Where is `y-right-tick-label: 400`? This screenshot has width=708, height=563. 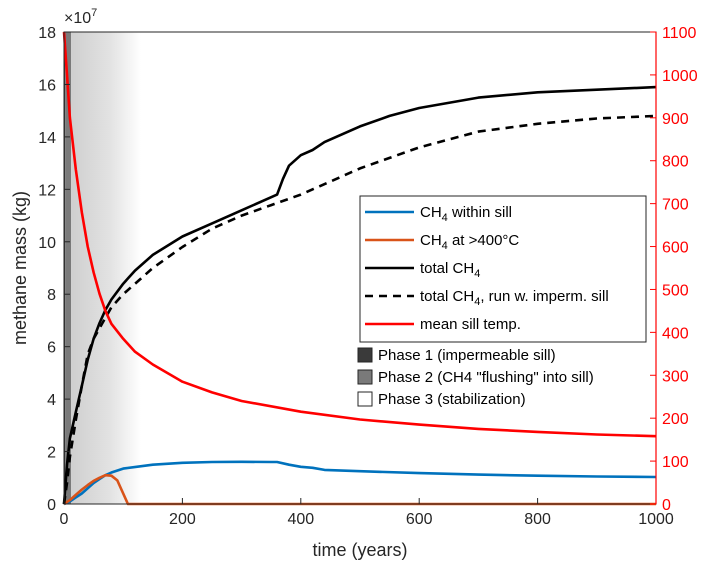 y-right-tick-label: 400 is located at coordinates (675, 333).